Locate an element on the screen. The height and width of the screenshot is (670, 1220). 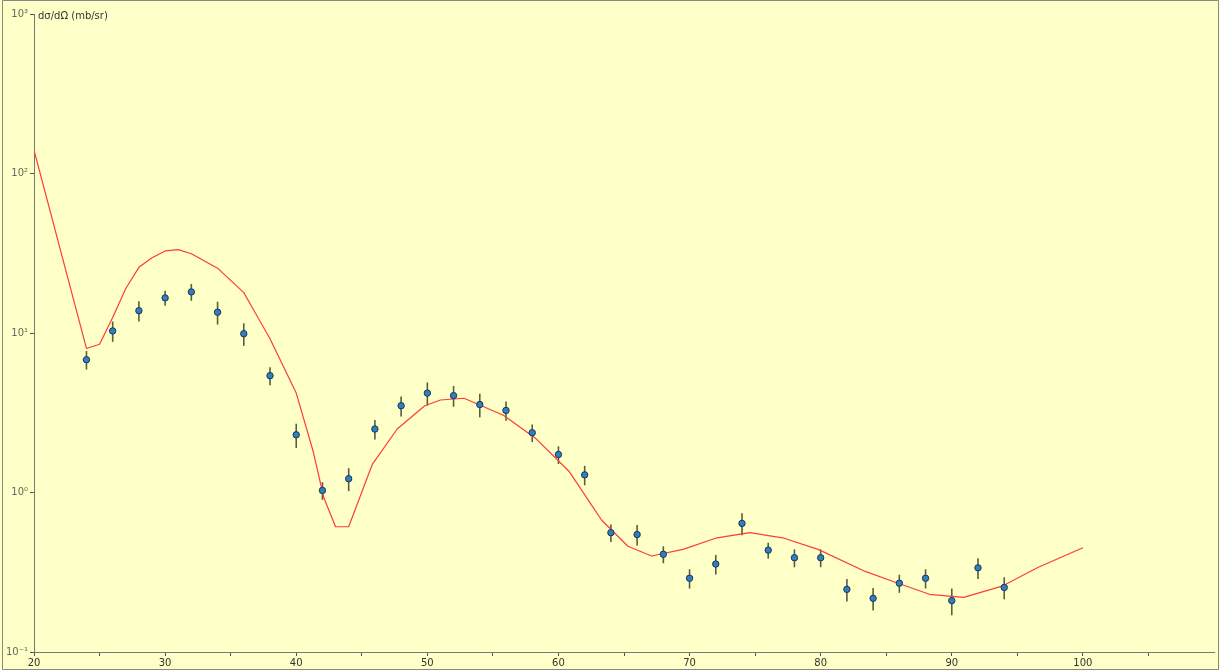
x-tick-label: 20 is located at coordinates (34, 662).